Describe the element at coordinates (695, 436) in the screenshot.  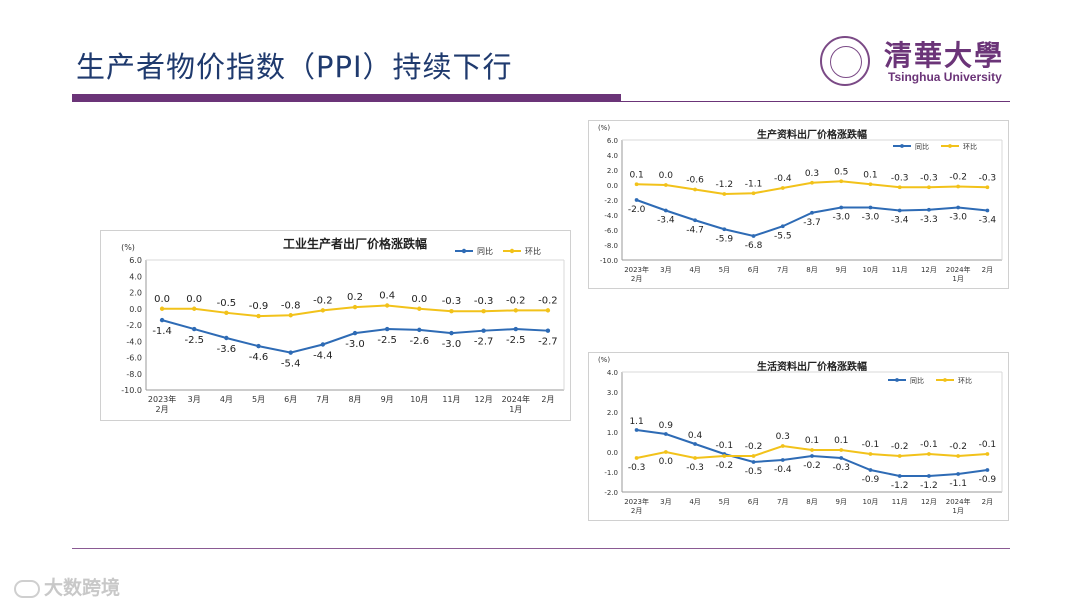
I see `data-label-yoy: 0.4` at that location.